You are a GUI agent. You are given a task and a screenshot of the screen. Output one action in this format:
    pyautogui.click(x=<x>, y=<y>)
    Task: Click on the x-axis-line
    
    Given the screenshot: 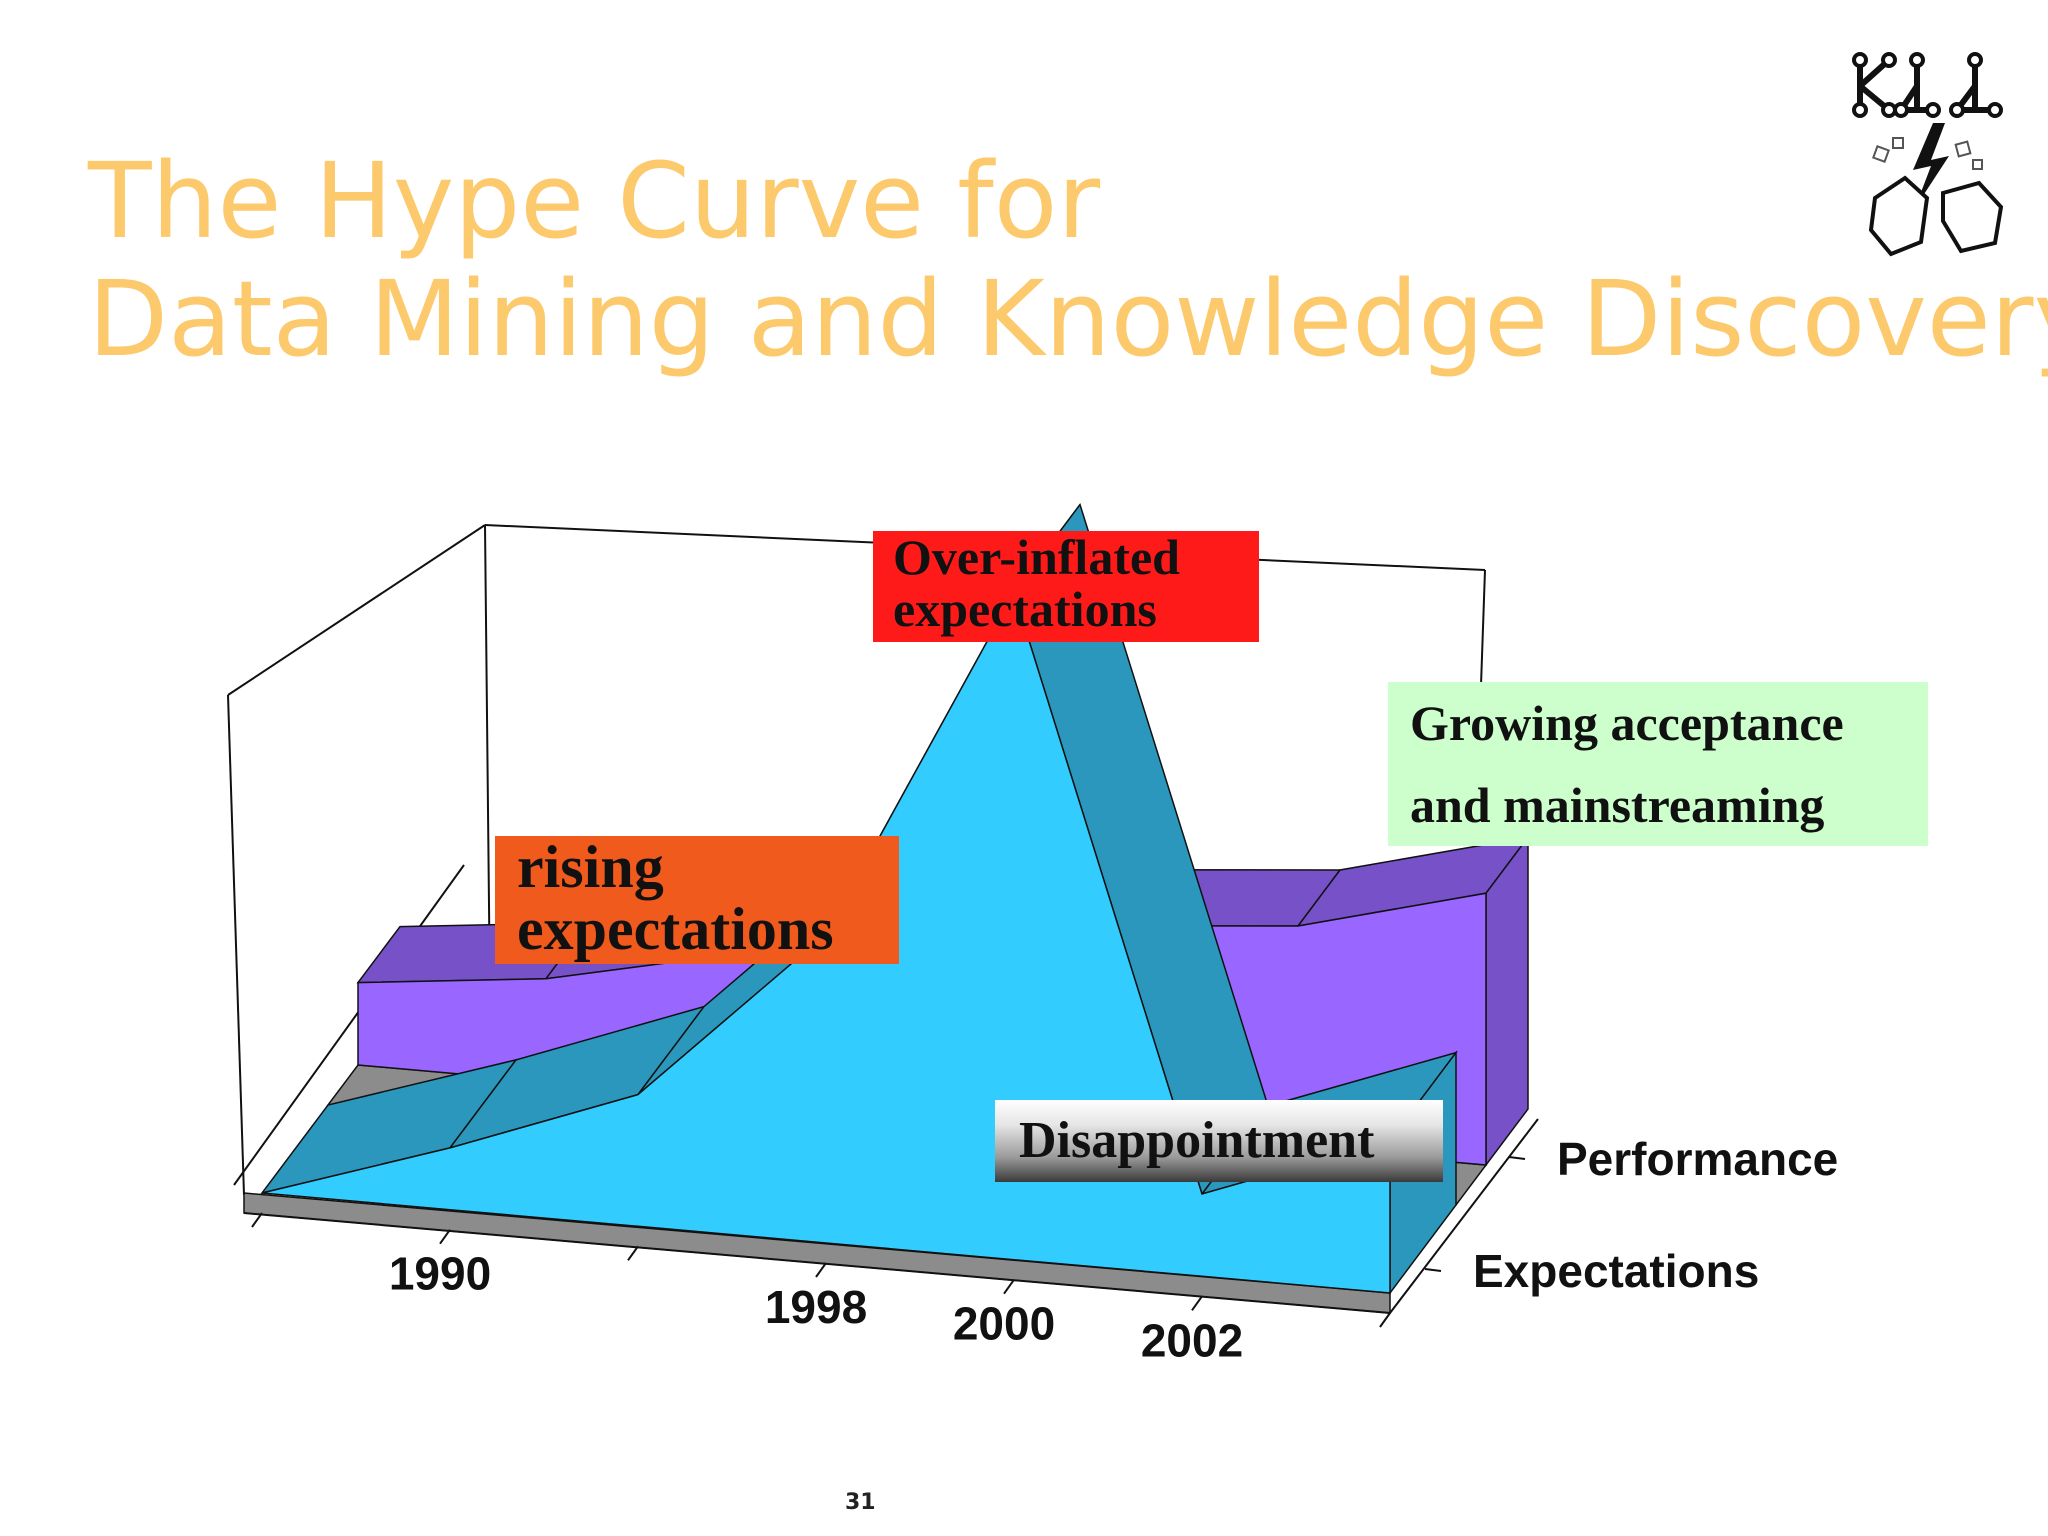 What is the action you would take?
    pyautogui.click(x=817, y=1263)
    